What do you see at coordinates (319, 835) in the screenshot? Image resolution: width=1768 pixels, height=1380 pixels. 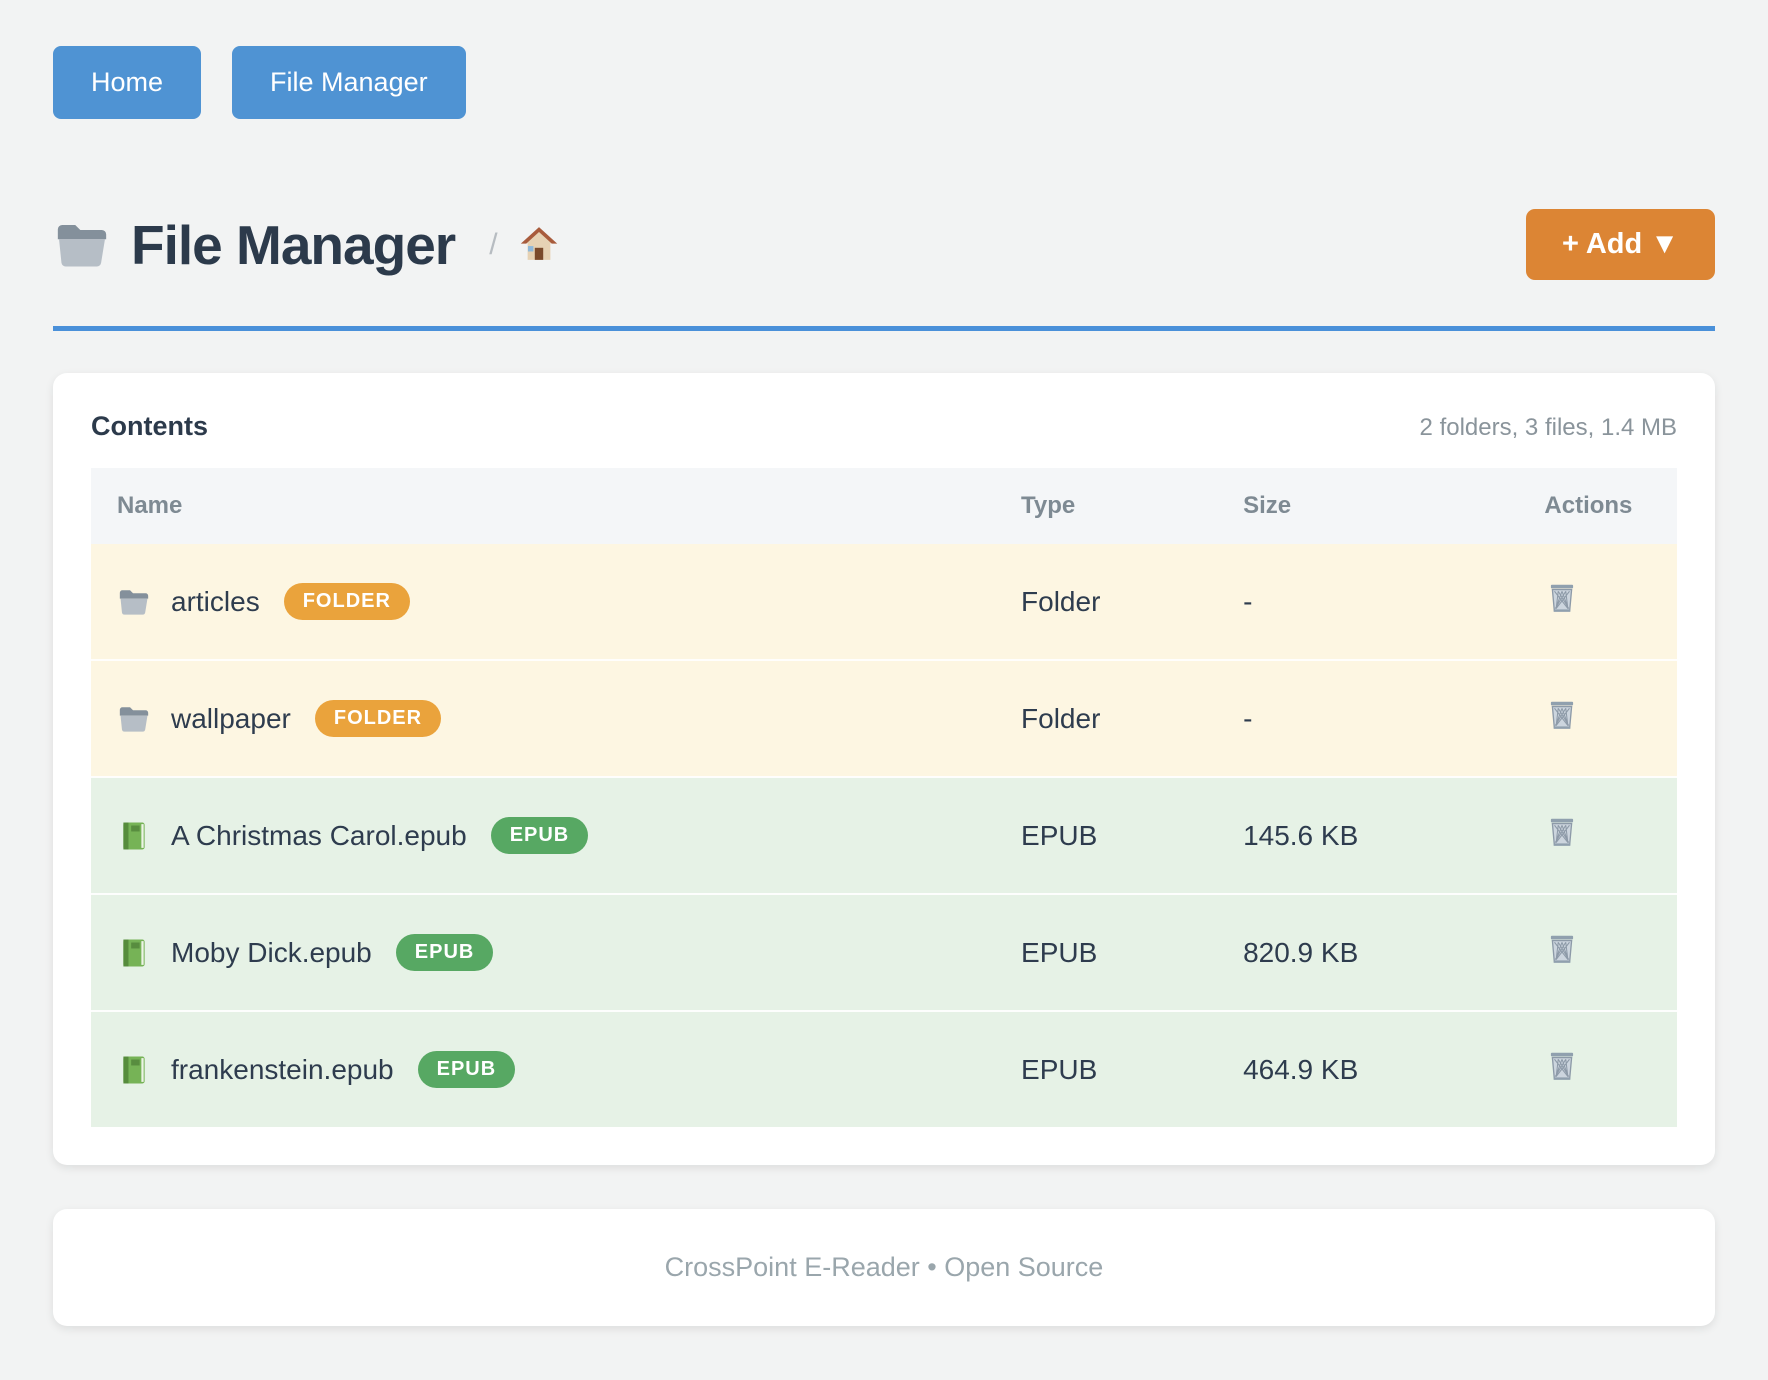 I see `file-name: A Christmas Carol.epub` at bounding box center [319, 835].